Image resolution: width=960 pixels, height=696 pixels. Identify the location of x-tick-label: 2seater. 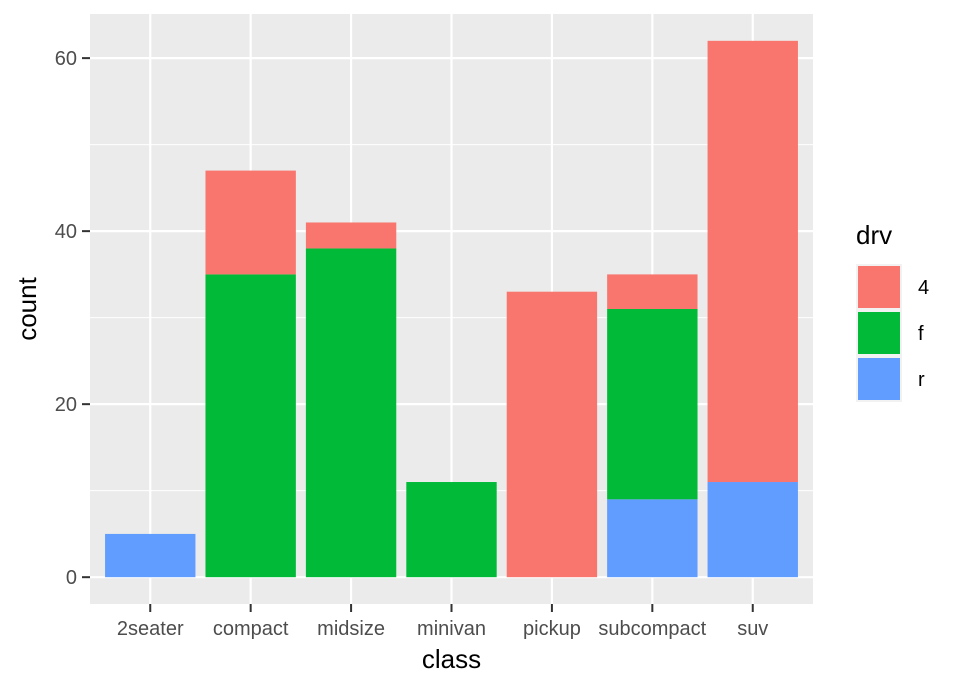
(150, 629).